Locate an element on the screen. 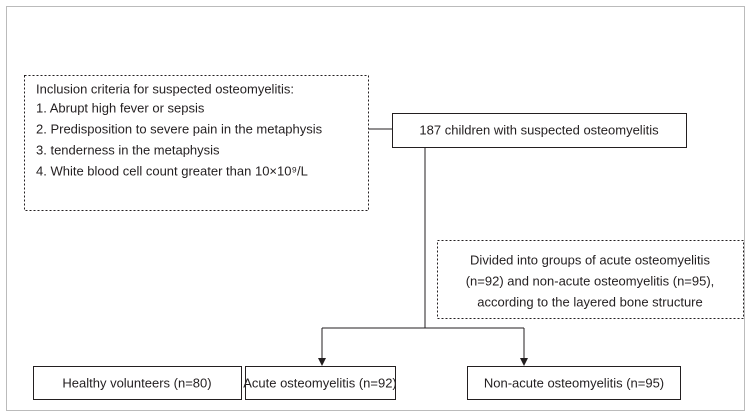  criteria-item: 3. tenderness in the metaphysis is located at coordinates (128, 149).